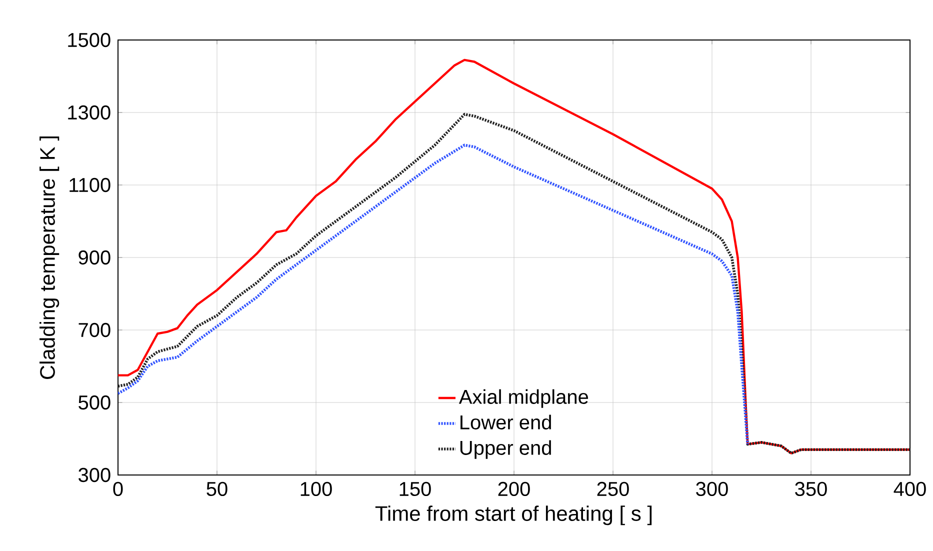  What do you see at coordinates (910, 489) in the screenshot?
I see `x-tick-label: 400` at bounding box center [910, 489].